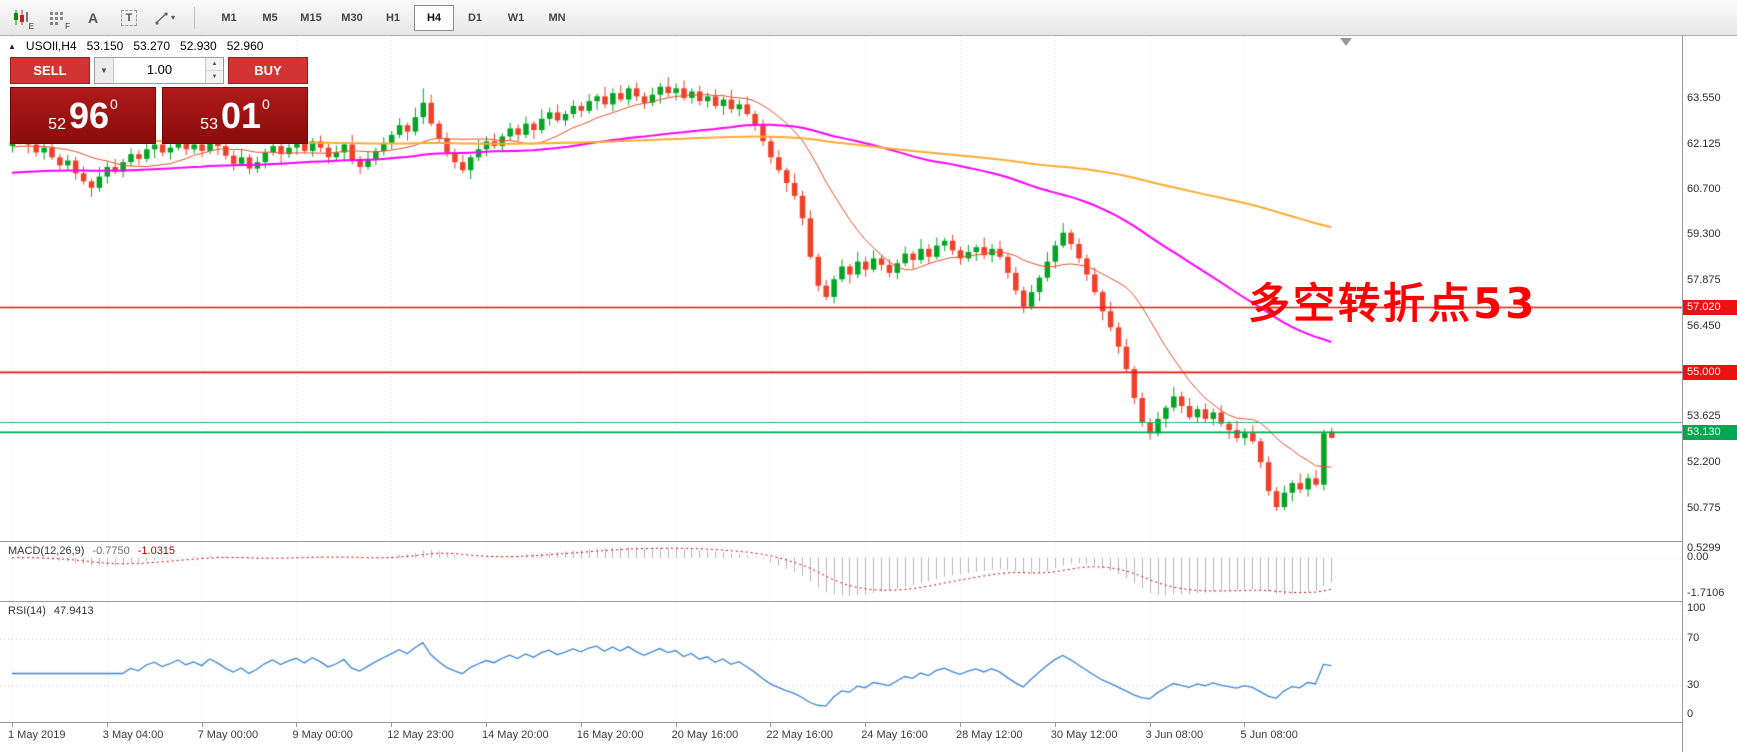  I want to click on volume-stepper: ▲ ▼, so click(214, 70).